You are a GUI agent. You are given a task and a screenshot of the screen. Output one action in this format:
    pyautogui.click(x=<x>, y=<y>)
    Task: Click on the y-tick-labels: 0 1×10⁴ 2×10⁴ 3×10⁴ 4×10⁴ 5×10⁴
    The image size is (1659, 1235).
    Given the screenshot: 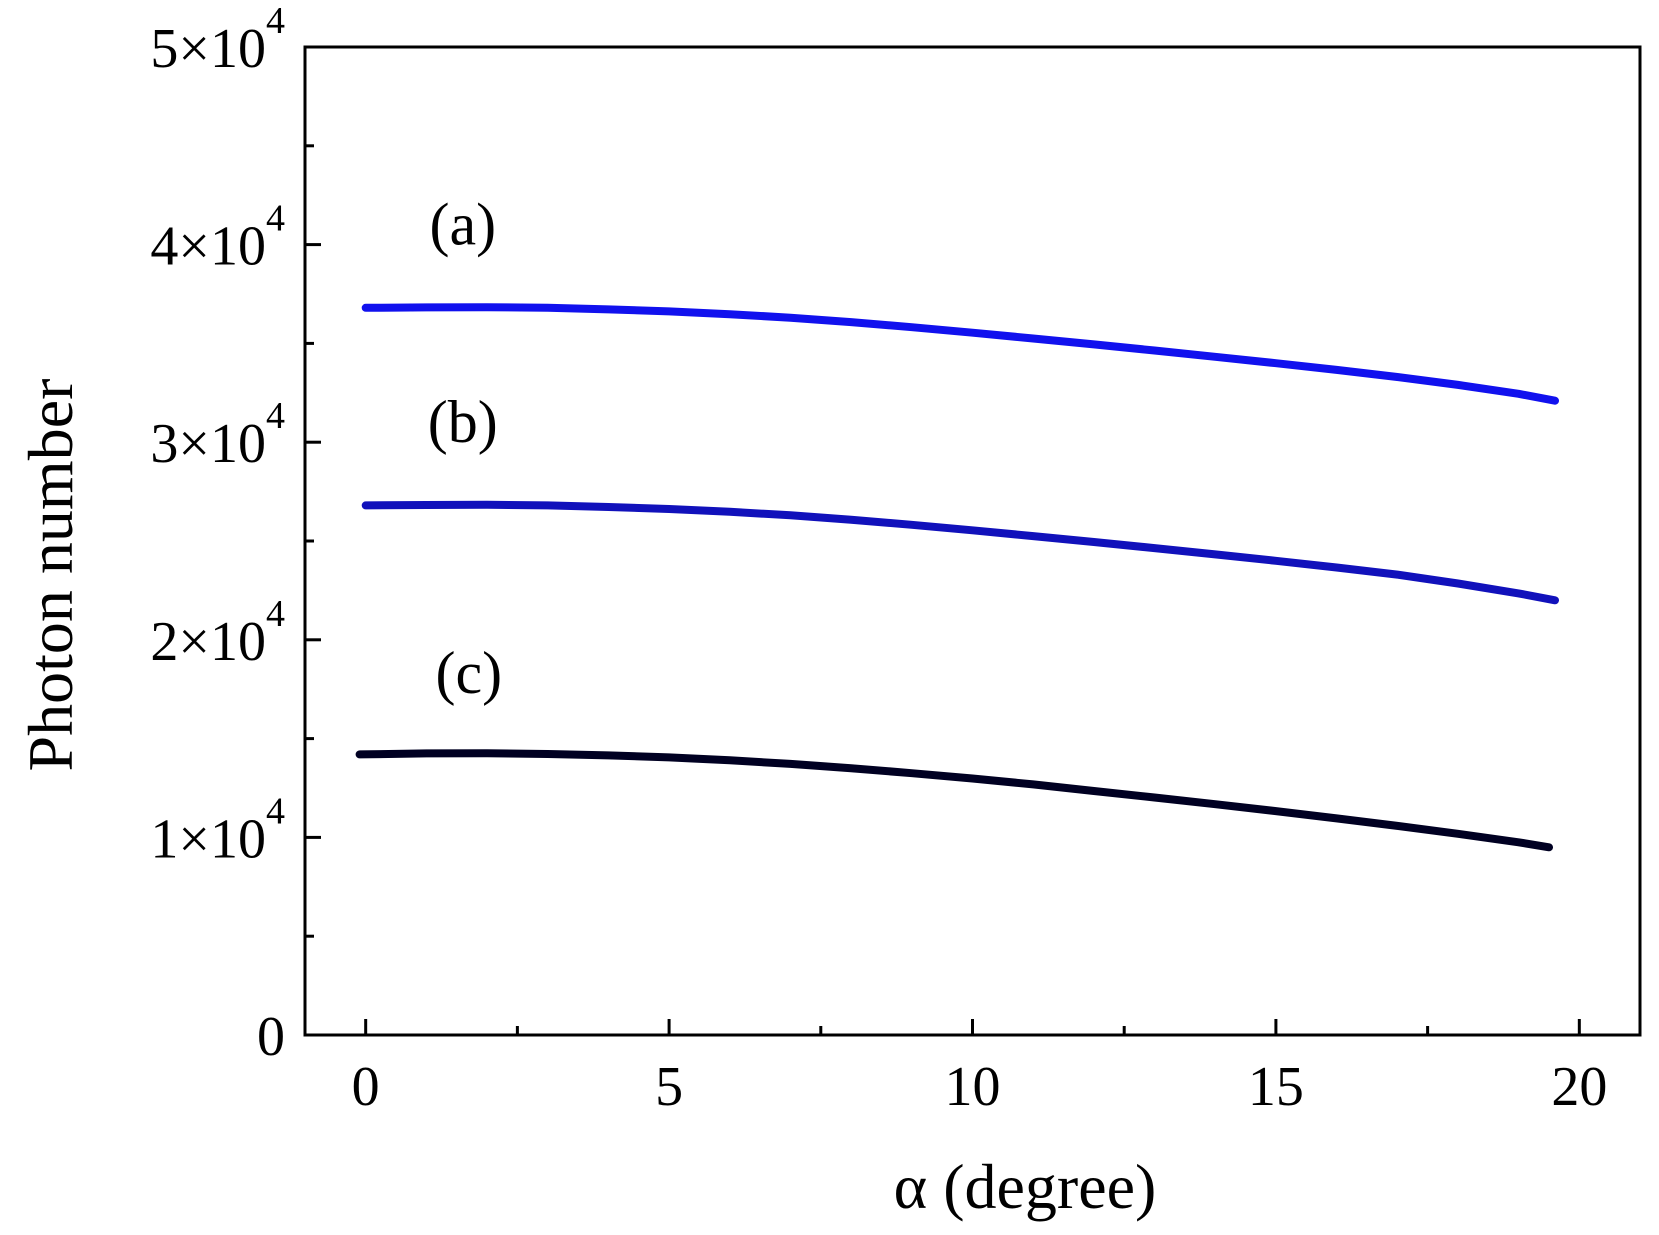 What is the action you would take?
    pyautogui.click(x=217, y=534)
    